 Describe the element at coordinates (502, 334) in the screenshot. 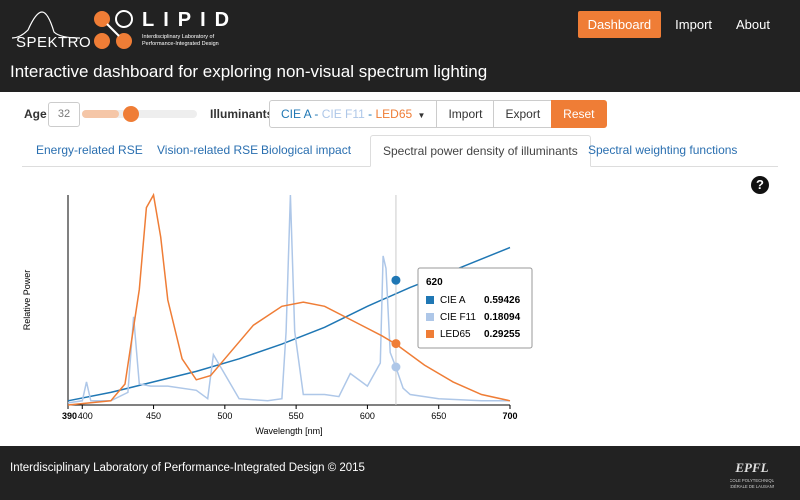

I see `tooltip-series-value: 0.29255` at that location.